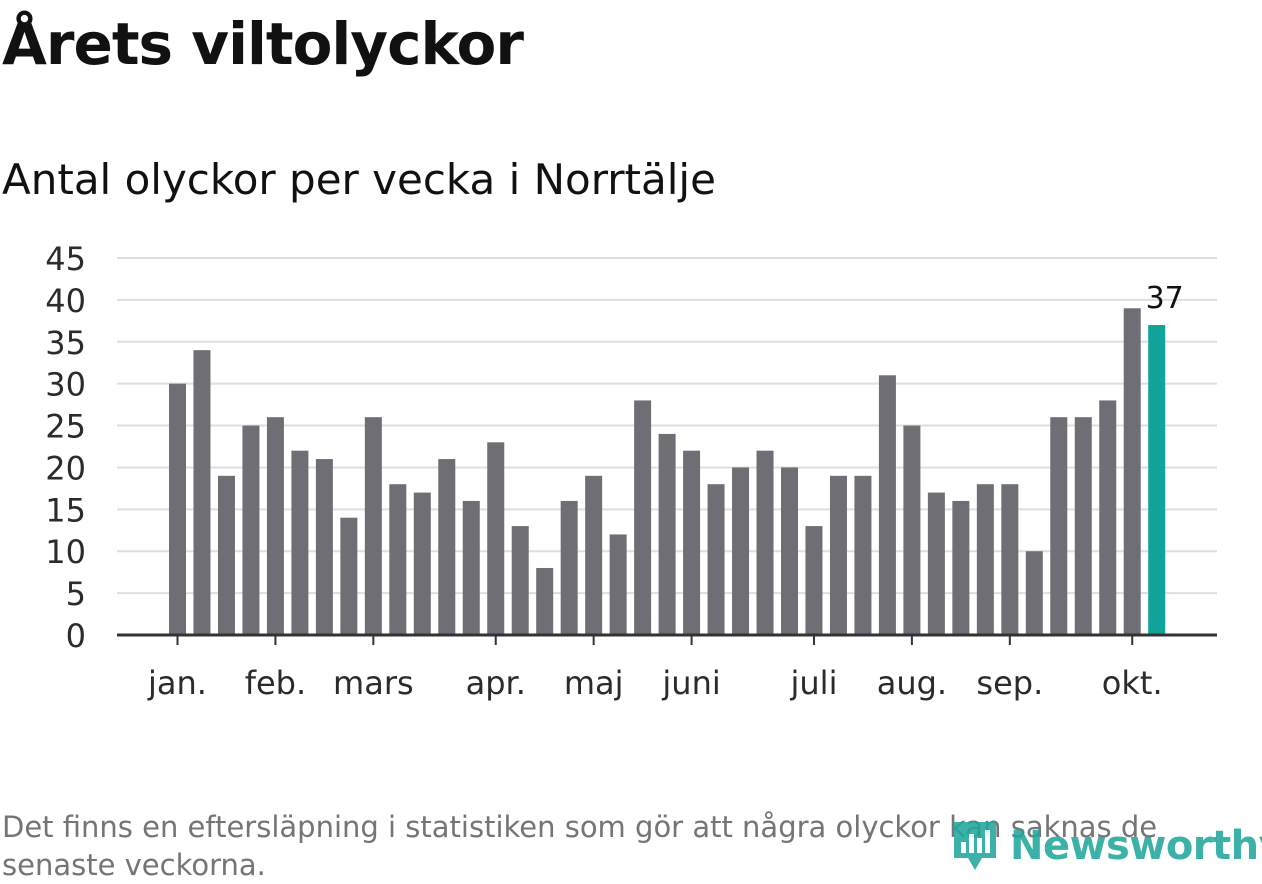  Describe the element at coordinates (65, 259) in the screenshot. I see `y-tick-label: 45` at that location.